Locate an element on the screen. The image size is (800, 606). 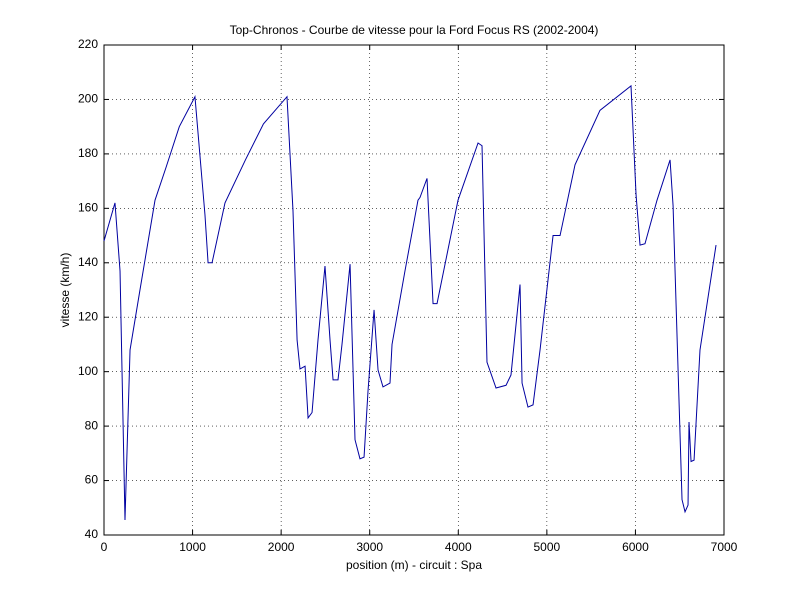
y-tick-label: 200 is located at coordinates (88, 99).